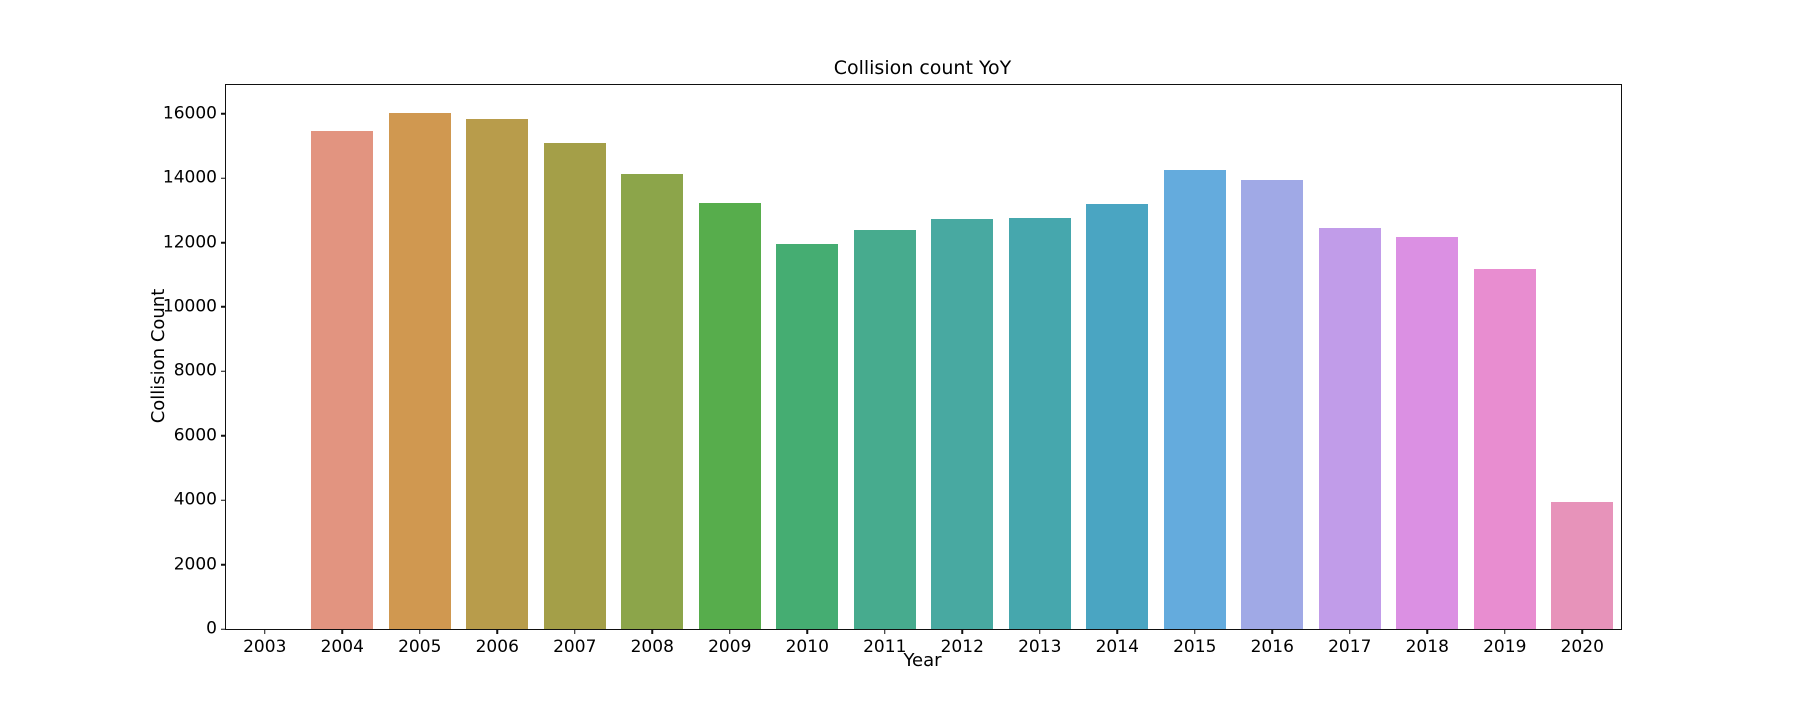  I want to click on x-tick-label-2014: 2014, so click(1117, 647).